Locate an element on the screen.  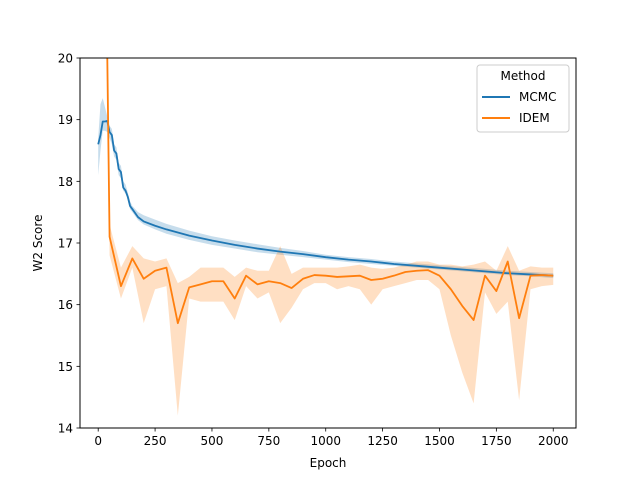
y-tick-label: 19 is located at coordinates (65, 120).